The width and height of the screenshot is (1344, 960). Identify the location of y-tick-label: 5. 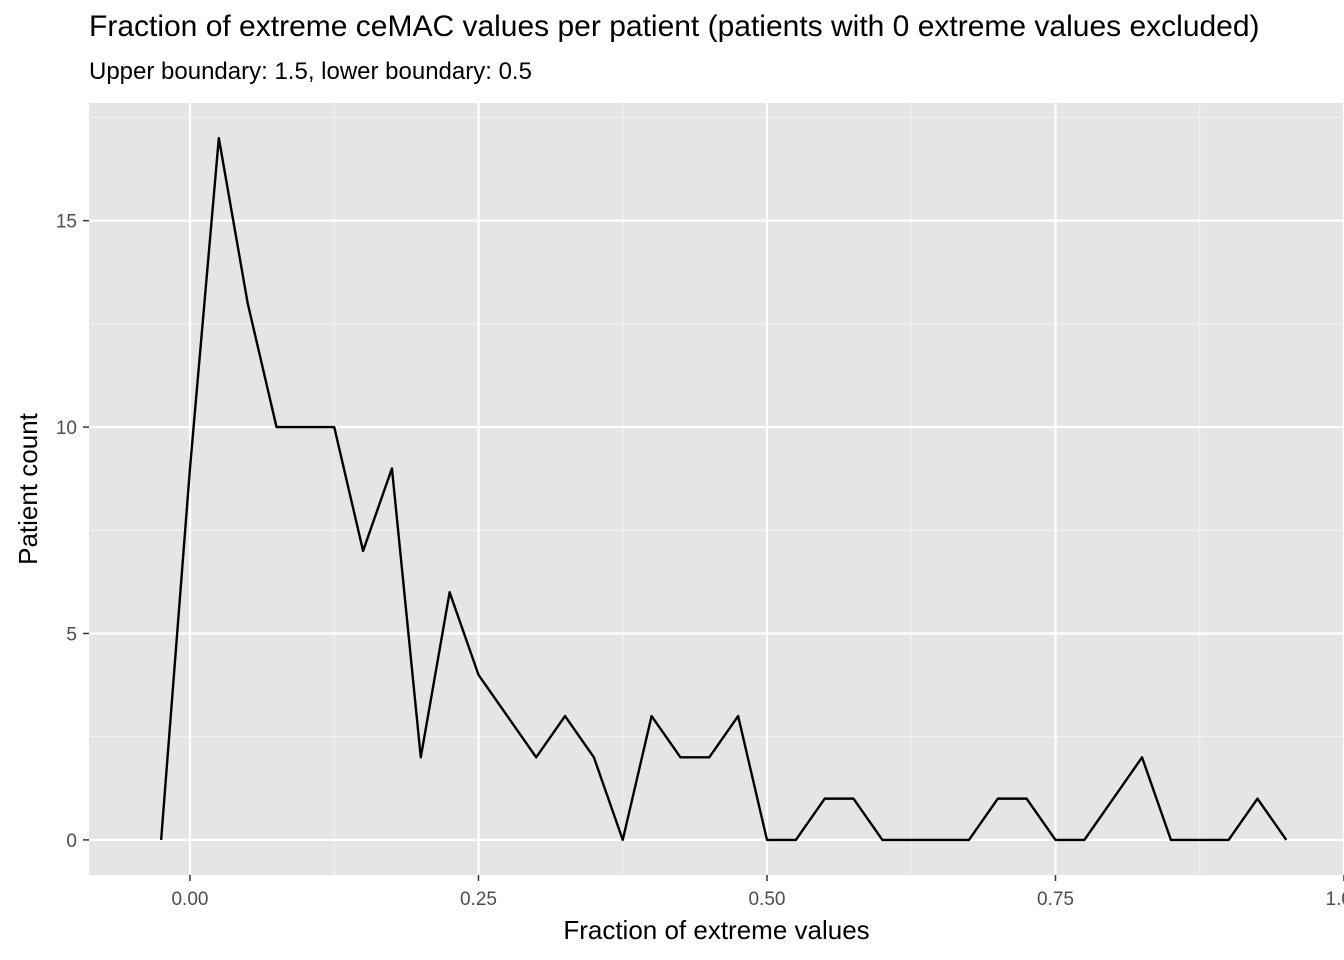
(71, 634).